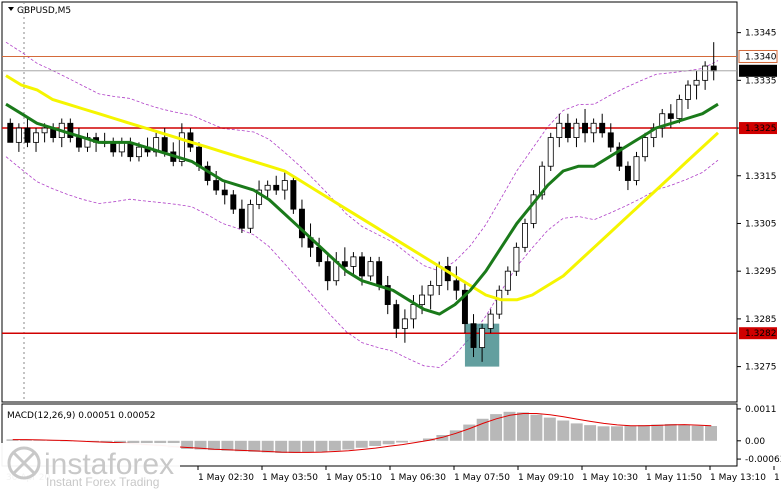  I want to click on macd-histogram, so click(361, 432).